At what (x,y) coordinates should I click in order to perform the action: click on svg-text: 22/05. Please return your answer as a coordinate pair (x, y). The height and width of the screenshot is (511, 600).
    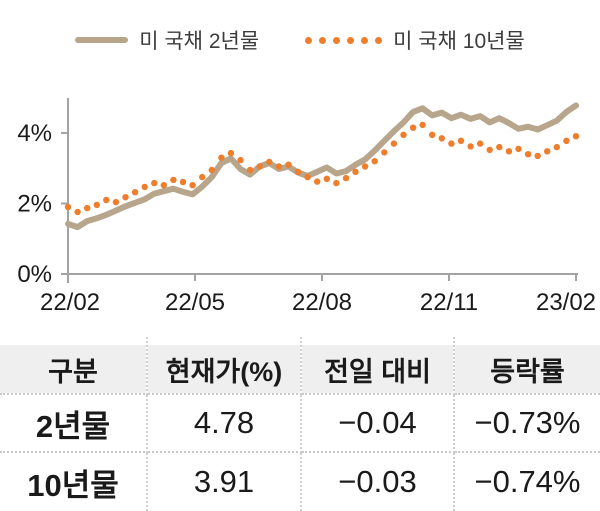
    Looking at the image, I should click on (195, 302).